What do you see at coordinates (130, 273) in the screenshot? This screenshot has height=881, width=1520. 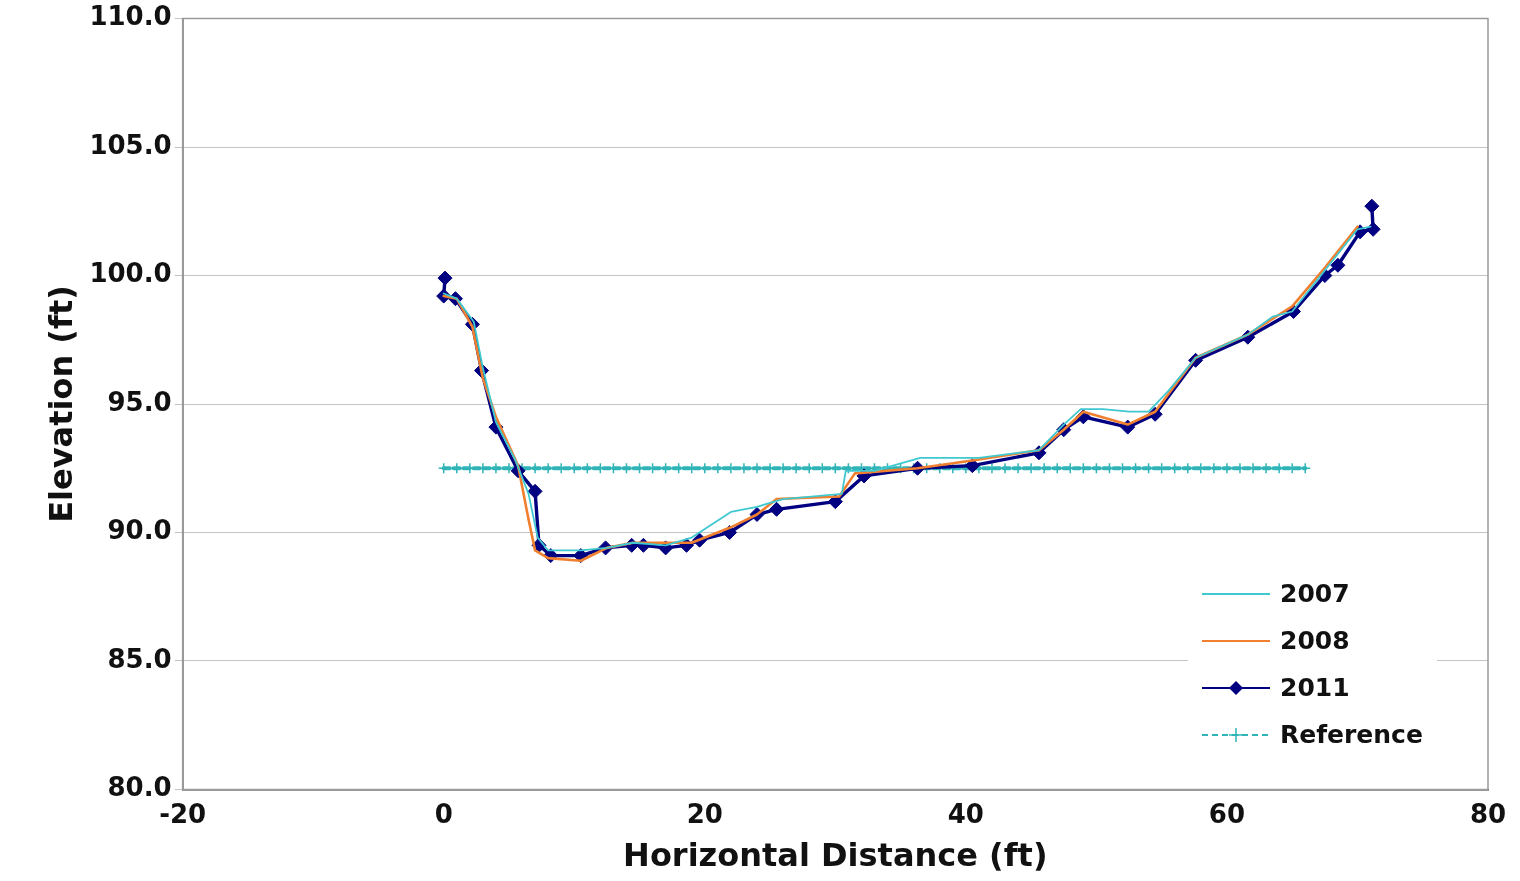 I see `y-tick-label: 100.0` at bounding box center [130, 273].